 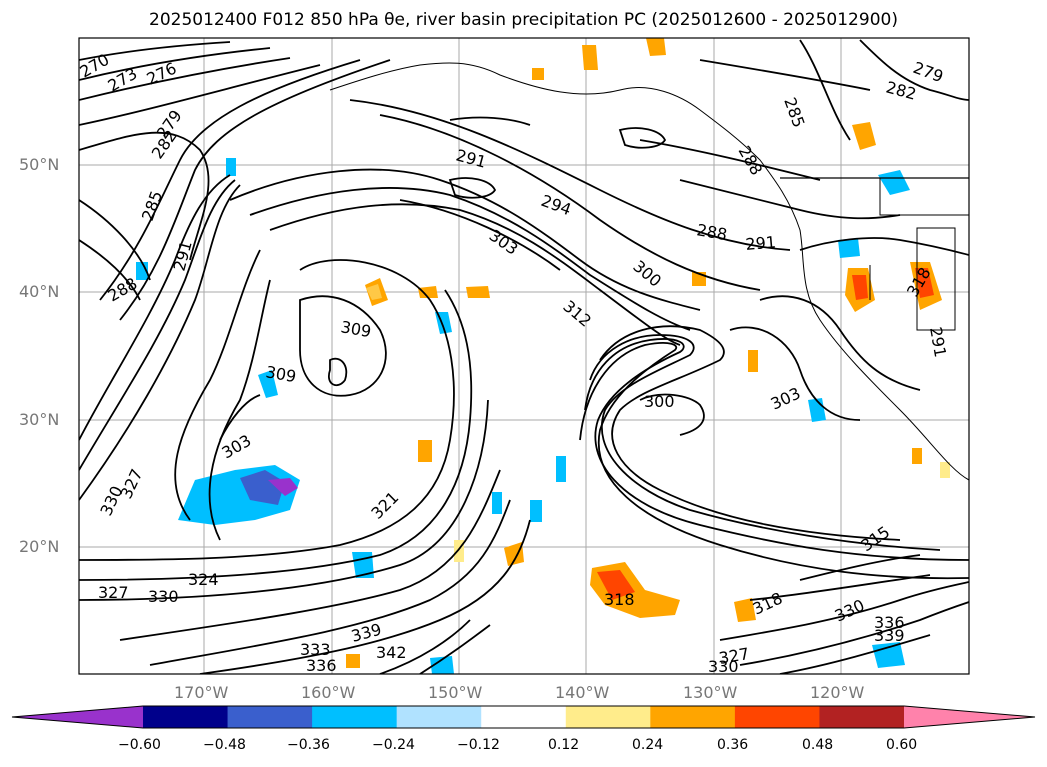 What do you see at coordinates (139, 745) in the screenshot?
I see `colorbar-tick-label: −0.60` at bounding box center [139, 745].